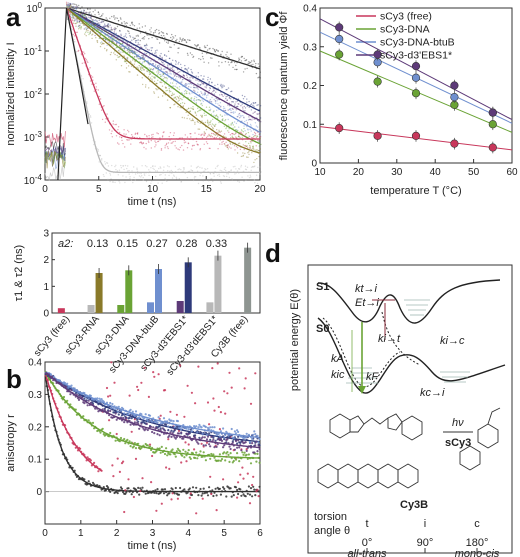  I want to click on tau1-bar, so click(61, 310).